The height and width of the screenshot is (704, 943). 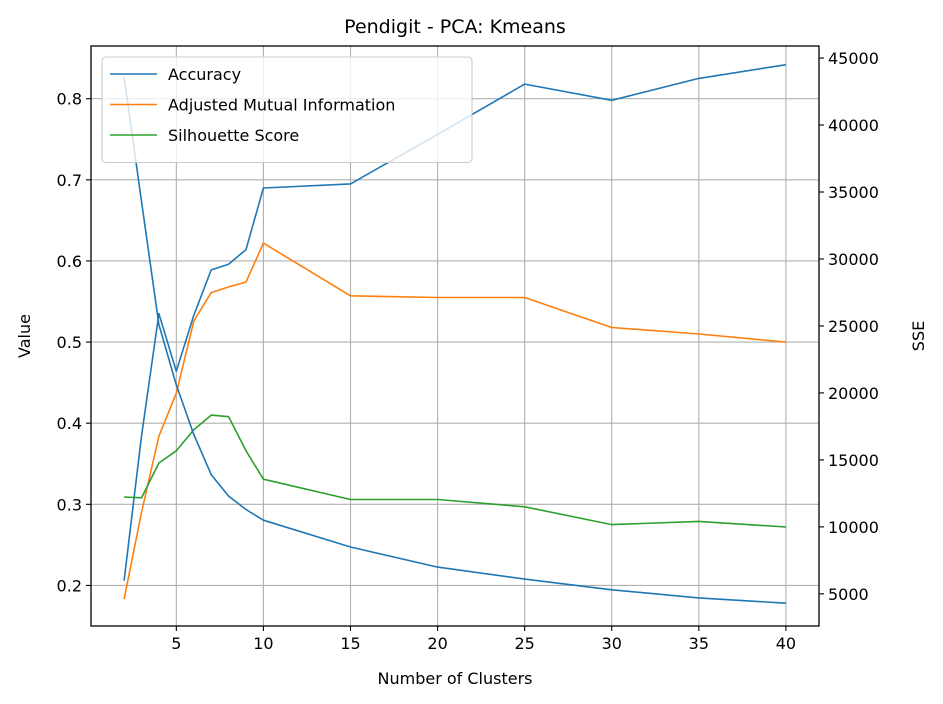 What do you see at coordinates (455, 27) in the screenshot?
I see `chart-title: Pendigit - PCA: Kmeans` at bounding box center [455, 27].